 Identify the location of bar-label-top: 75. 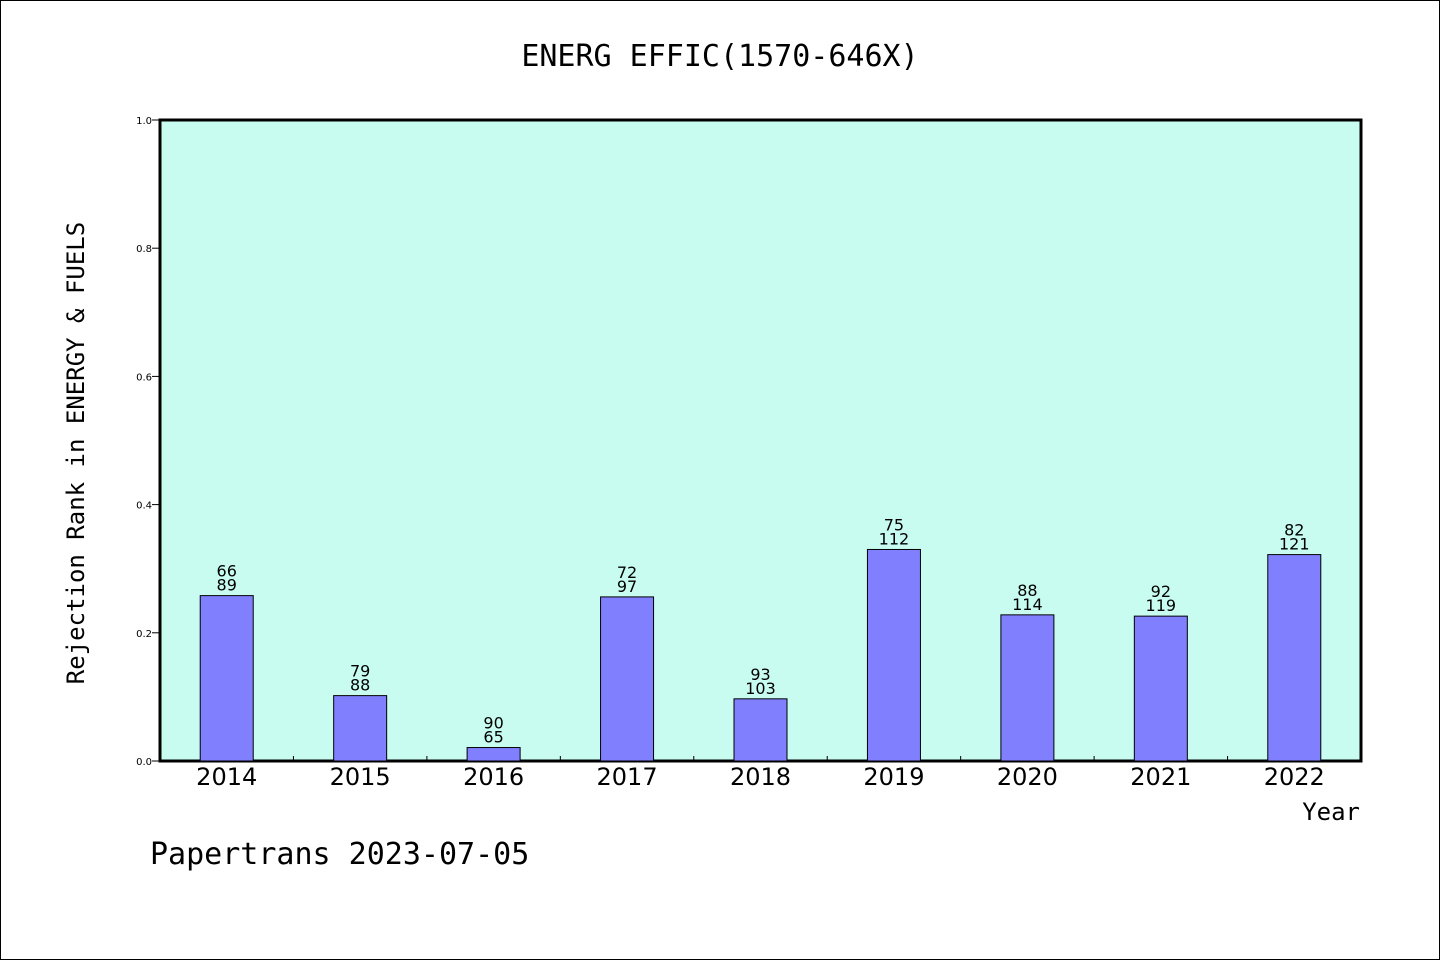
(894, 524).